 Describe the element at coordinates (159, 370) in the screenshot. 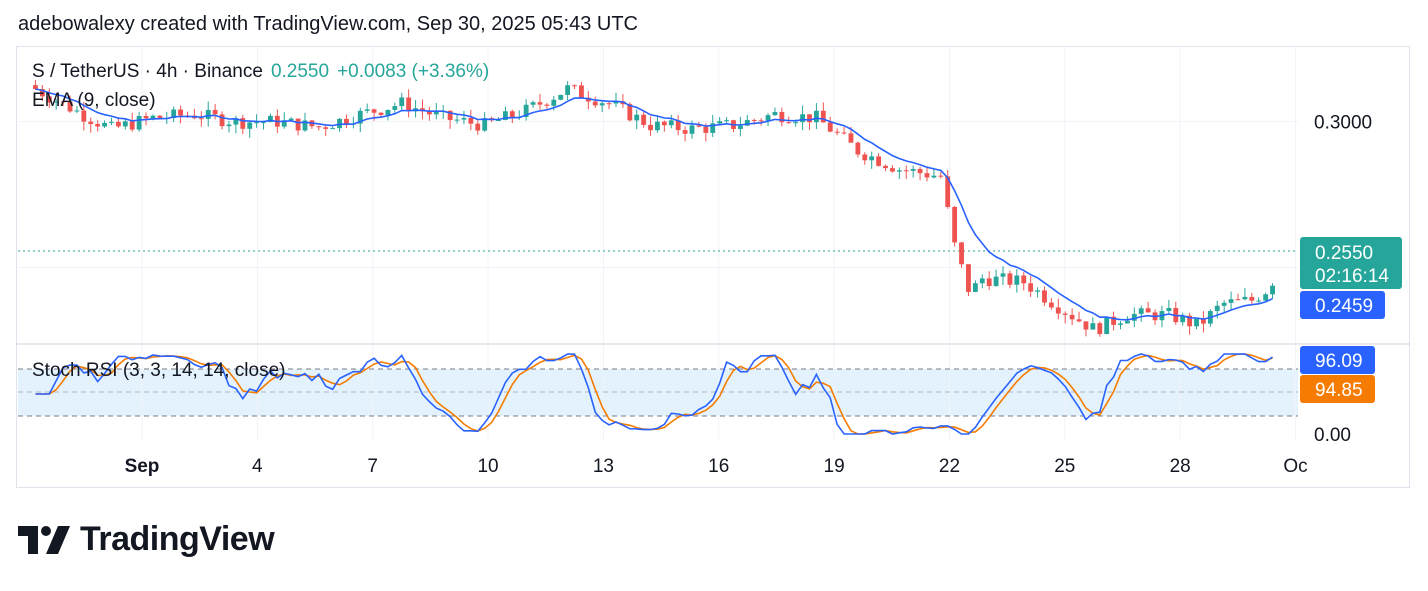

I see `stoch-legend: Stoch RSI (3, 3, 14, 14, close)` at that location.